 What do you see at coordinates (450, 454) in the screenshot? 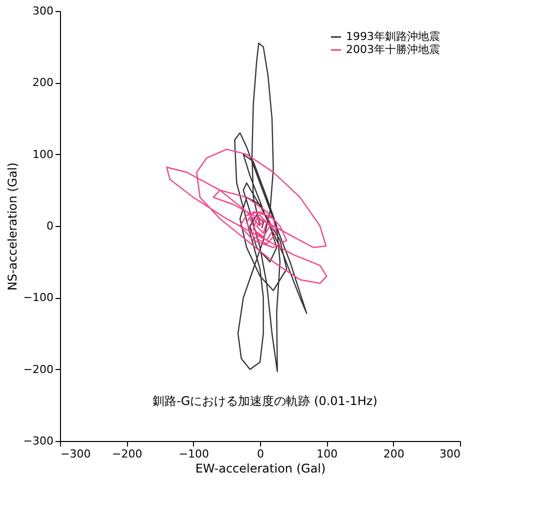
I see `x-tick-label: 300` at bounding box center [450, 454].